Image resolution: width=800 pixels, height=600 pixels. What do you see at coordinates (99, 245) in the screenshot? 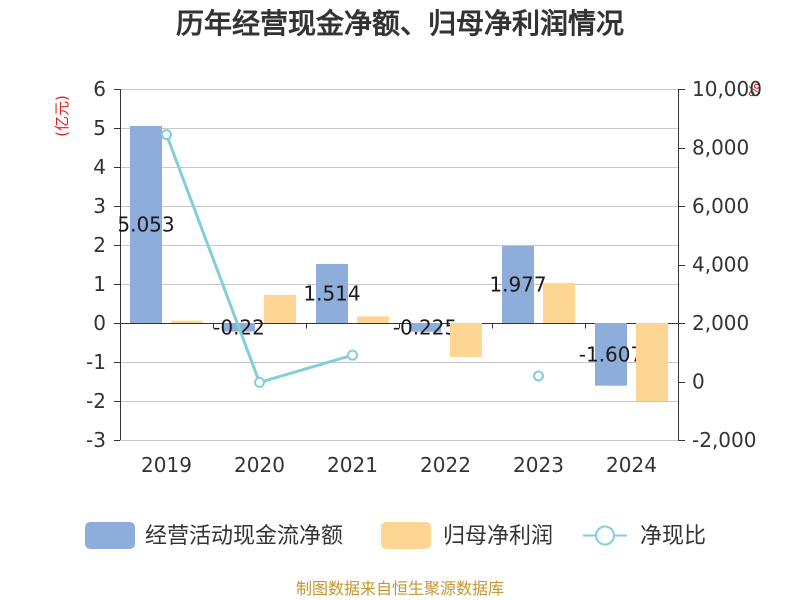
I see `left-axis-tick-label: 2` at bounding box center [99, 245].